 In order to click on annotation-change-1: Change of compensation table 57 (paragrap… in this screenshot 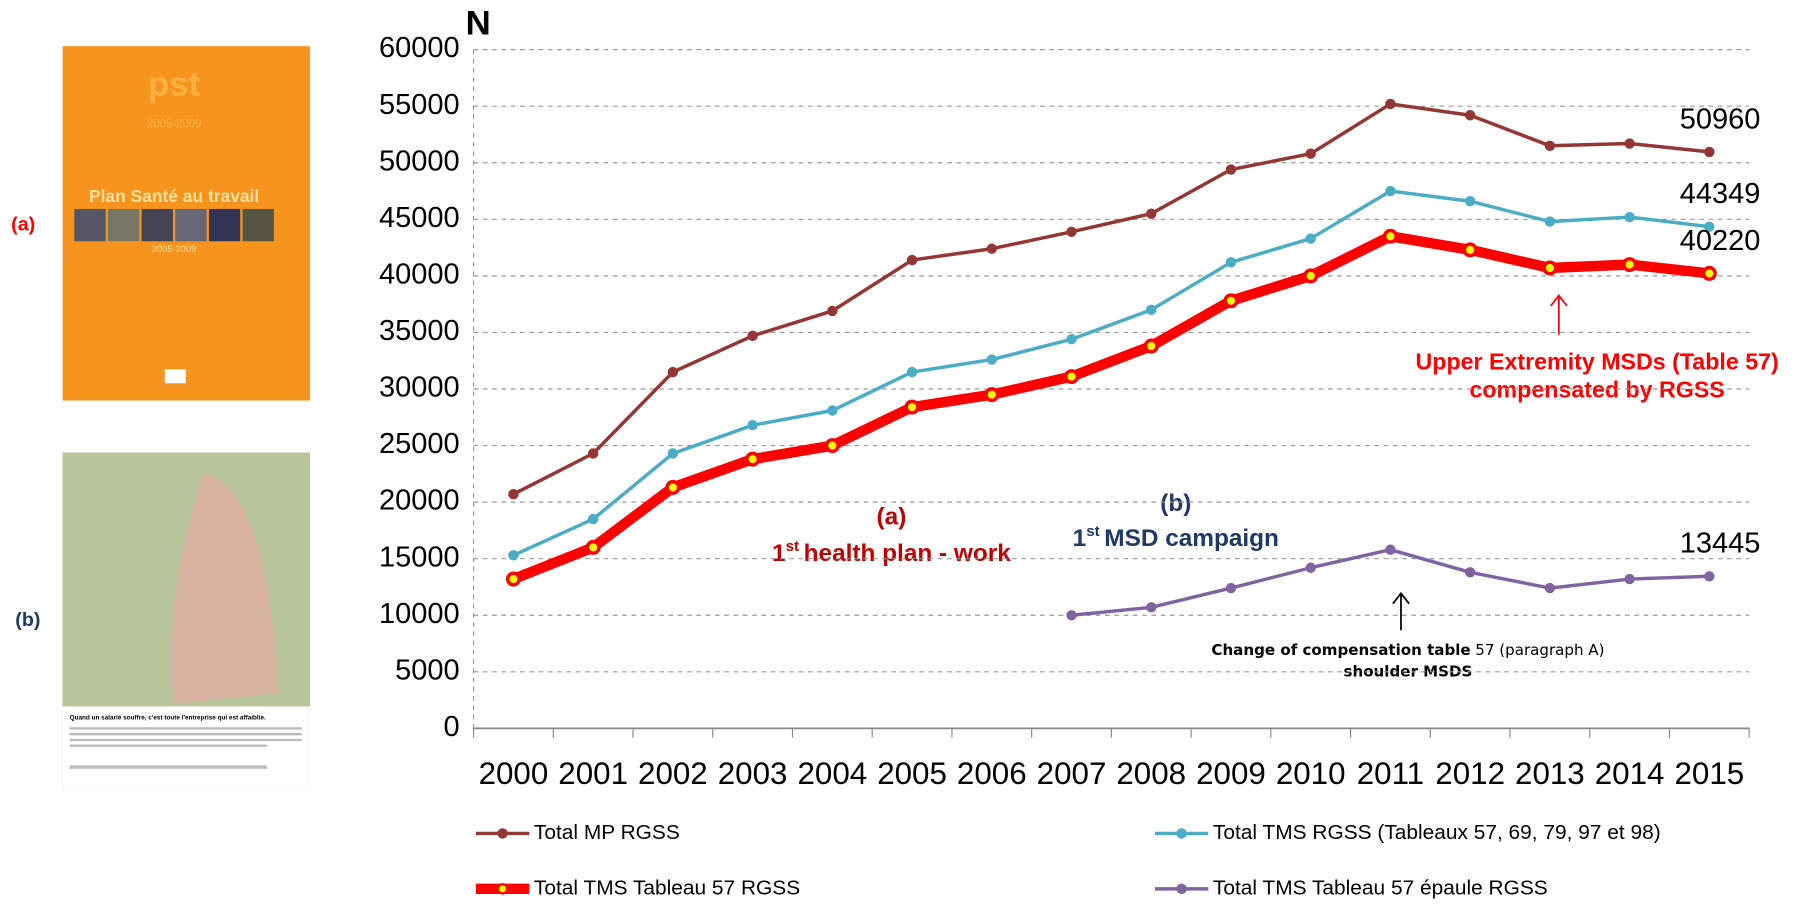, I will do `click(1407, 649)`.